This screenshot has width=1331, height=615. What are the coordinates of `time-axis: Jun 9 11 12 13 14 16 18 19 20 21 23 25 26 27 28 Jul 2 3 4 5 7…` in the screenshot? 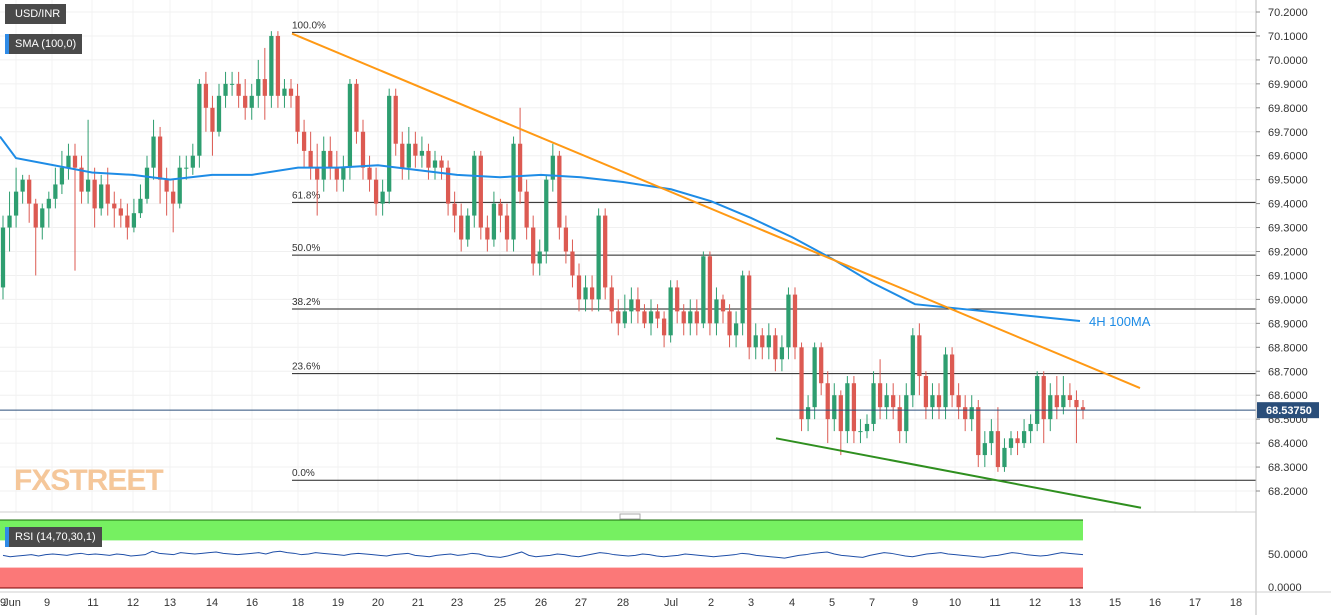 It's located at (665, 600).